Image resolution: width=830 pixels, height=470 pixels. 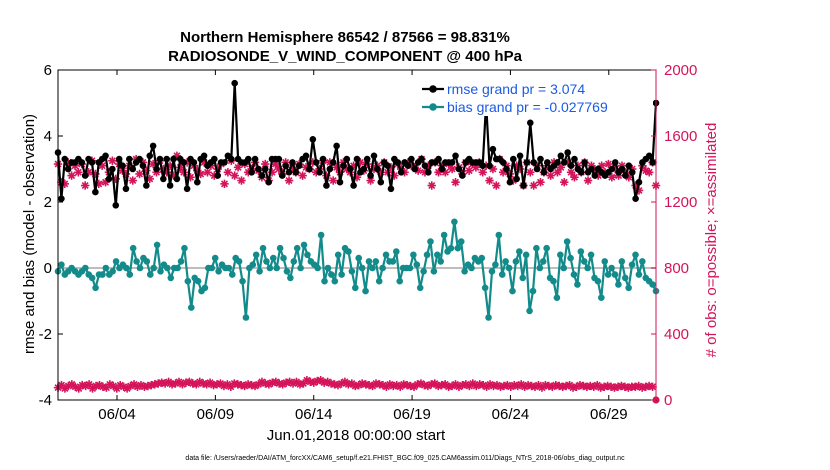 What do you see at coordinates (29, 234) in the screenshot?
I see `y-axis-left-label: rmse and bias (model - observation)` at bounding box center [29, 234].